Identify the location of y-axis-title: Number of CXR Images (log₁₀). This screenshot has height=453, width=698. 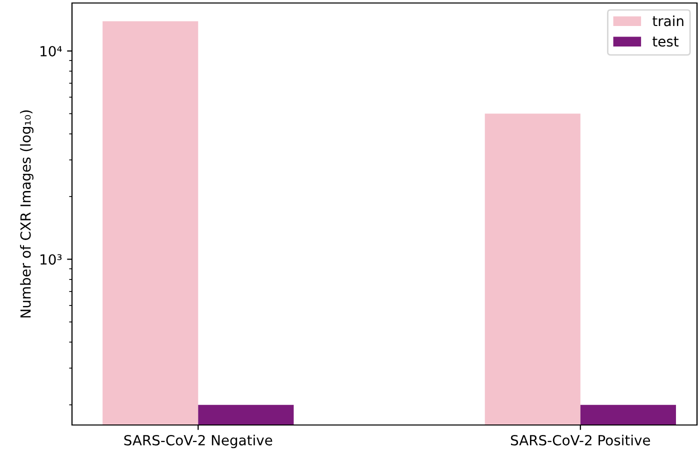
(27, 214).